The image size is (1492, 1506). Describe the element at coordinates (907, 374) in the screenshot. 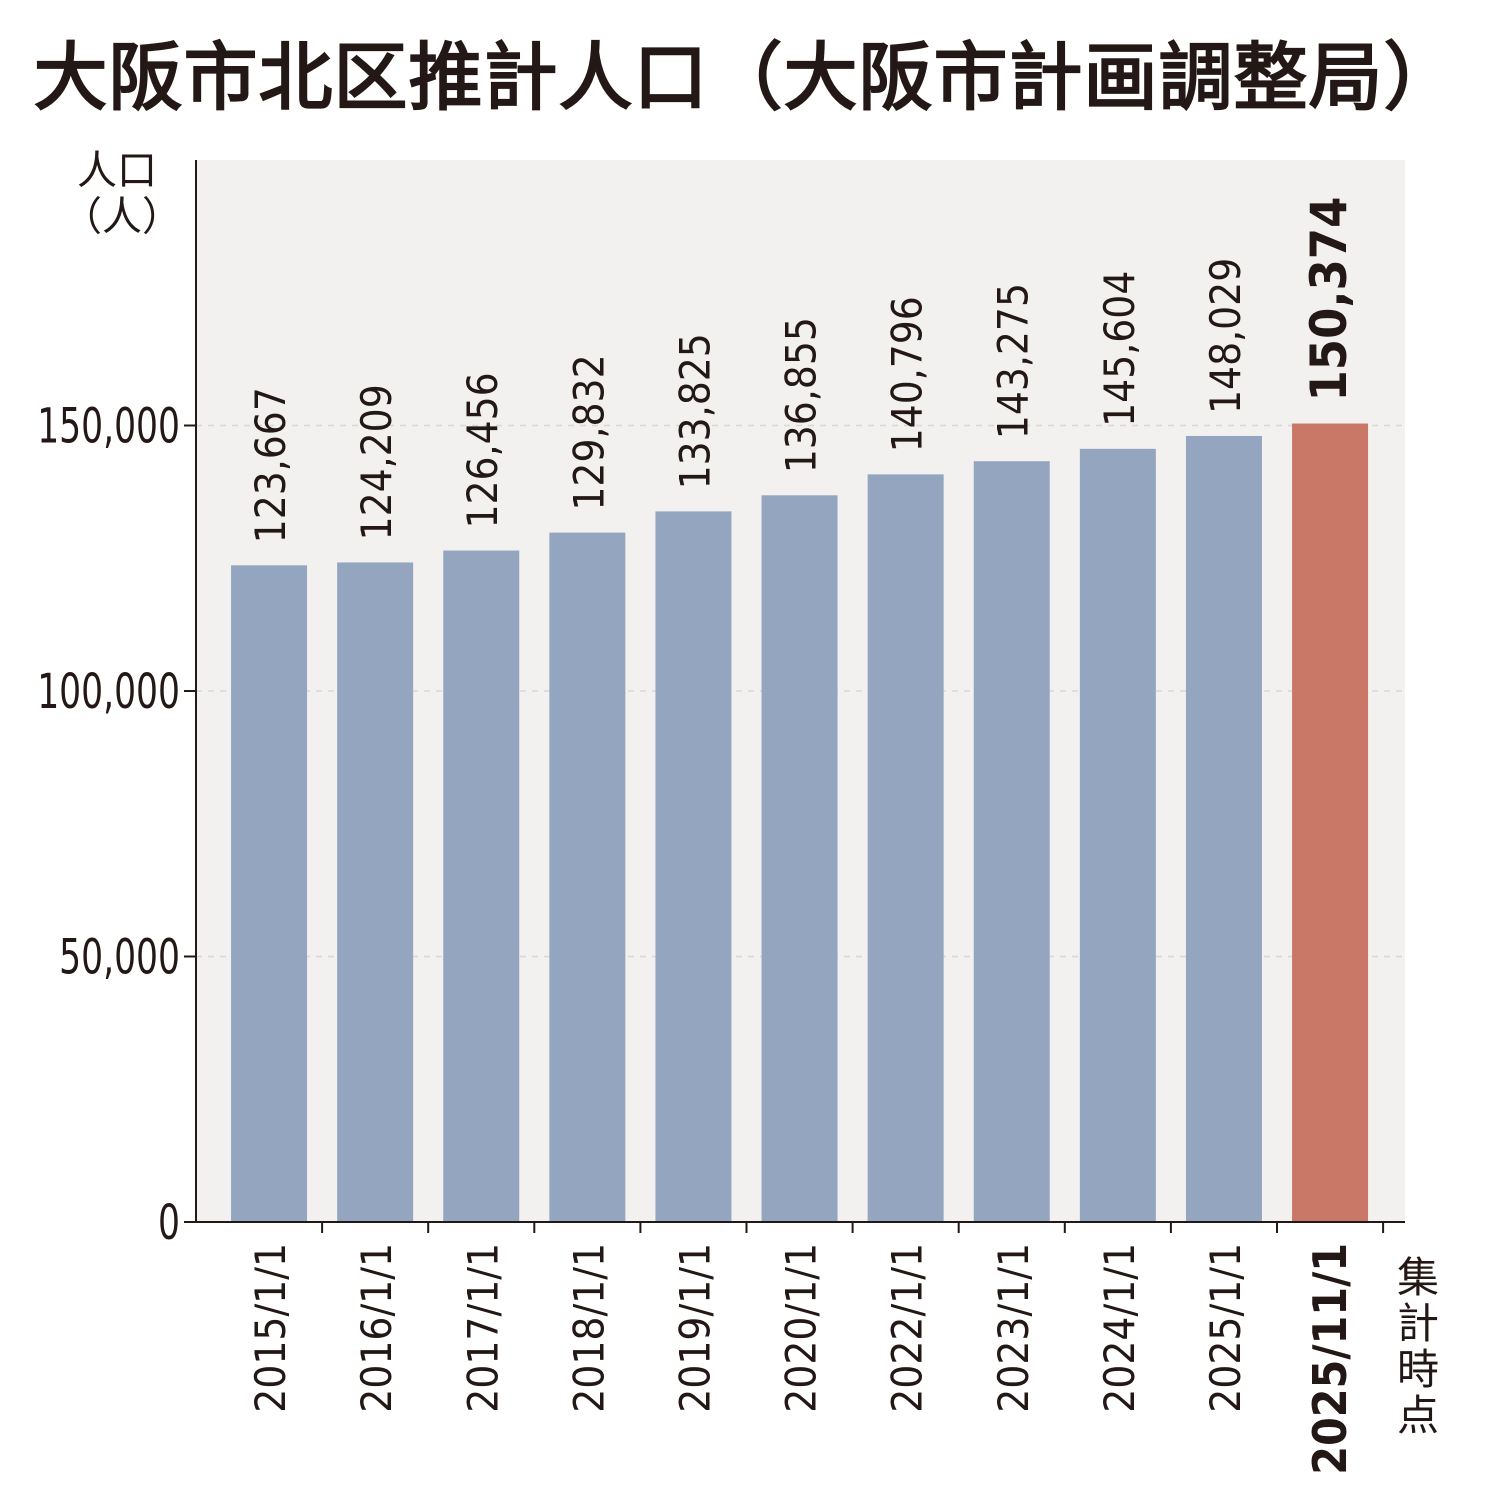

I see `value-label: 140,796` at that location.